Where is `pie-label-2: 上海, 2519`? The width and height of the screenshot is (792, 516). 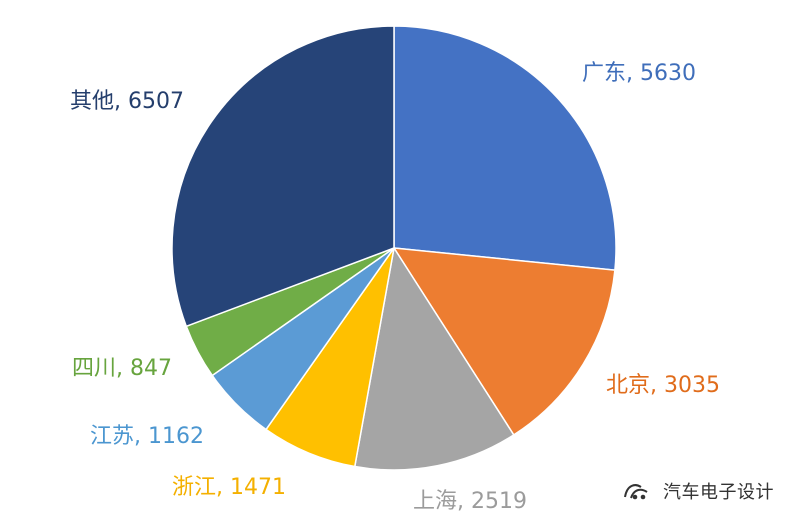 pie-label-2: 上海, 2519 is located at coordinates (470, 501).